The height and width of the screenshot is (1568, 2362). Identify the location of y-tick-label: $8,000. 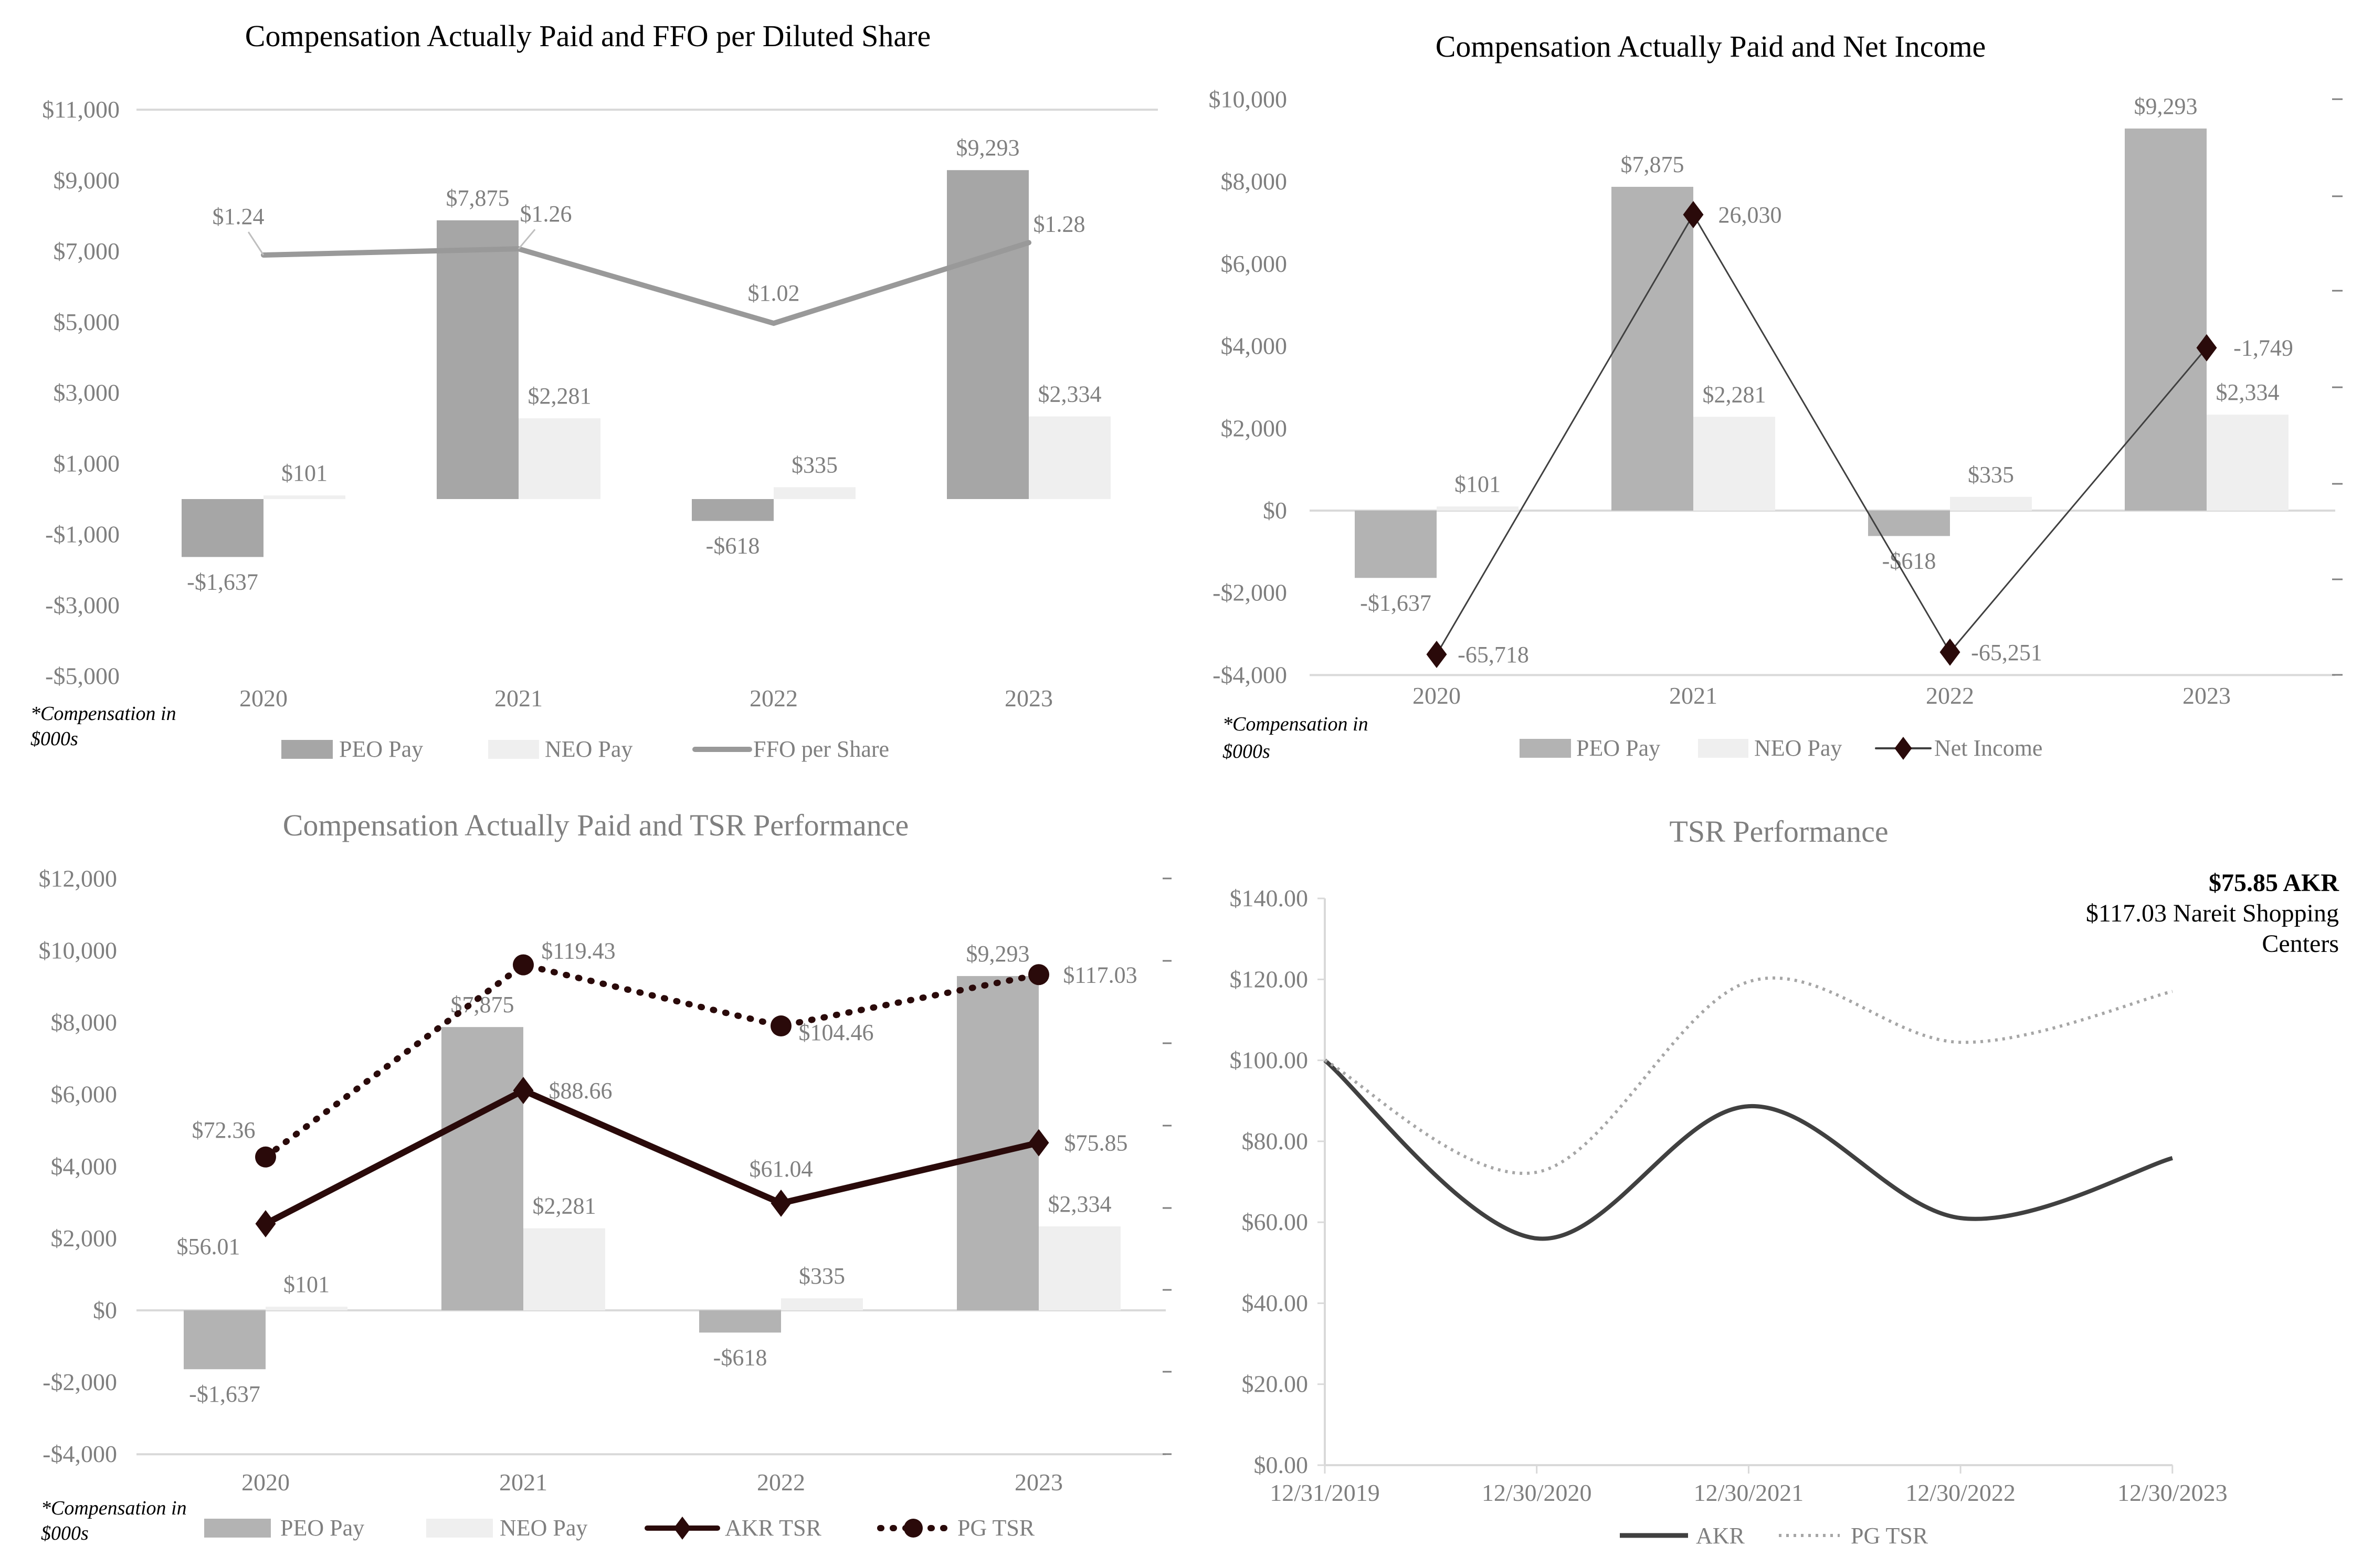
(84, 1022).